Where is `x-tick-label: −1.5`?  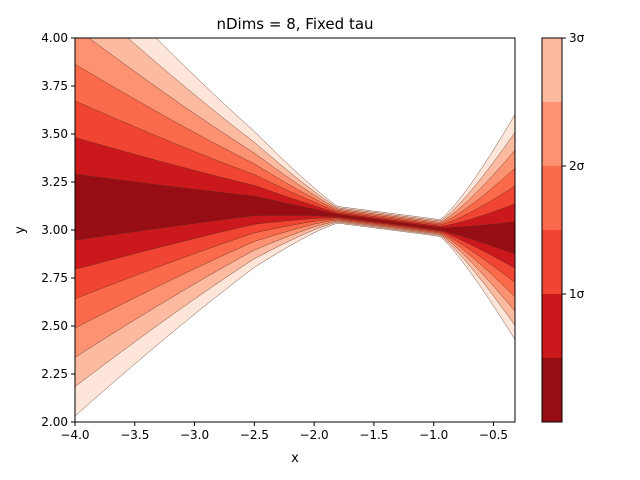 x-tick-label: −1.5 is located at coordinates (373, 435).